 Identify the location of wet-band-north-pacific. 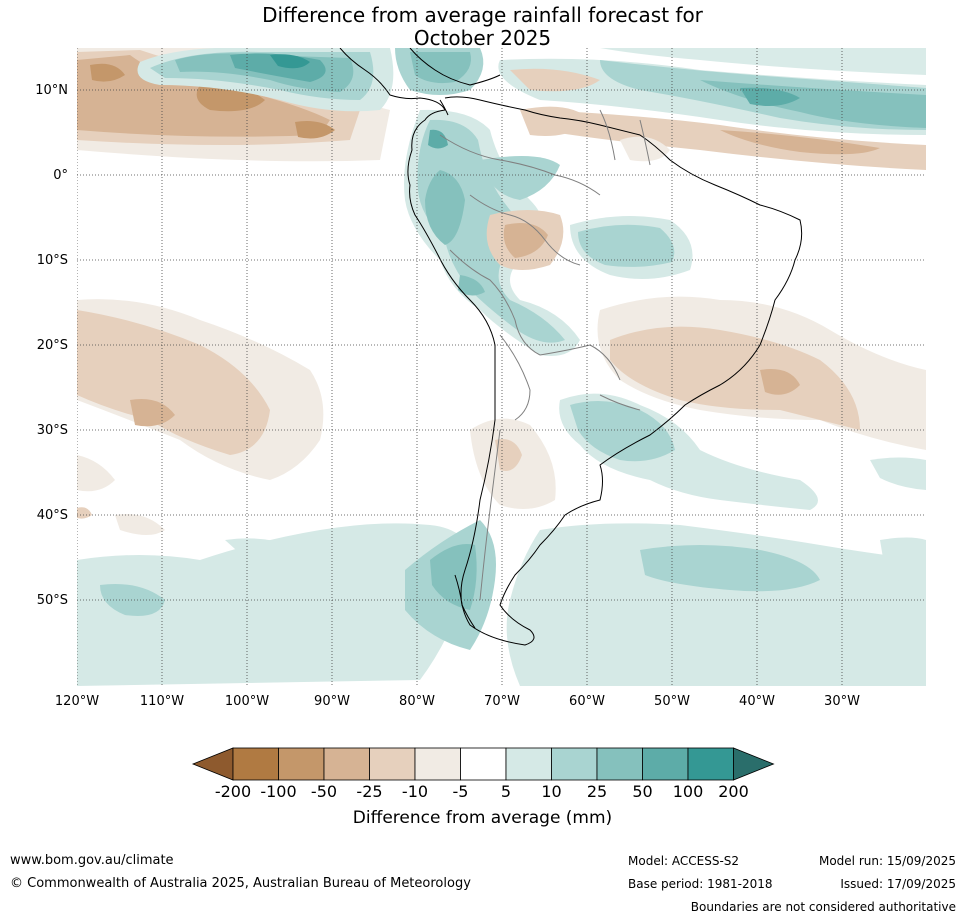
(310, 80).